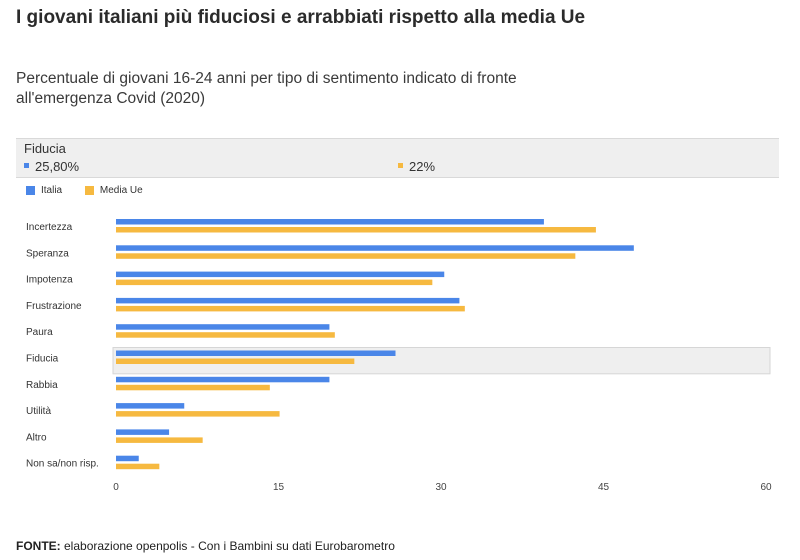 Image resolution: width=800 pixels, height=560 pixels. I want to click on bar-media-ue-rabbia, so click(193, 388).